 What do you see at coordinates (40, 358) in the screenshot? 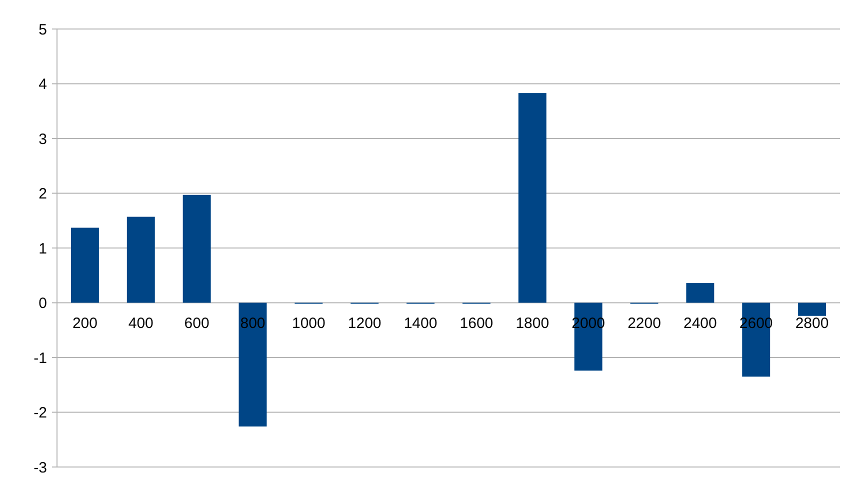
I see `y-tick-label: -1` at bounding box center [40, 358].